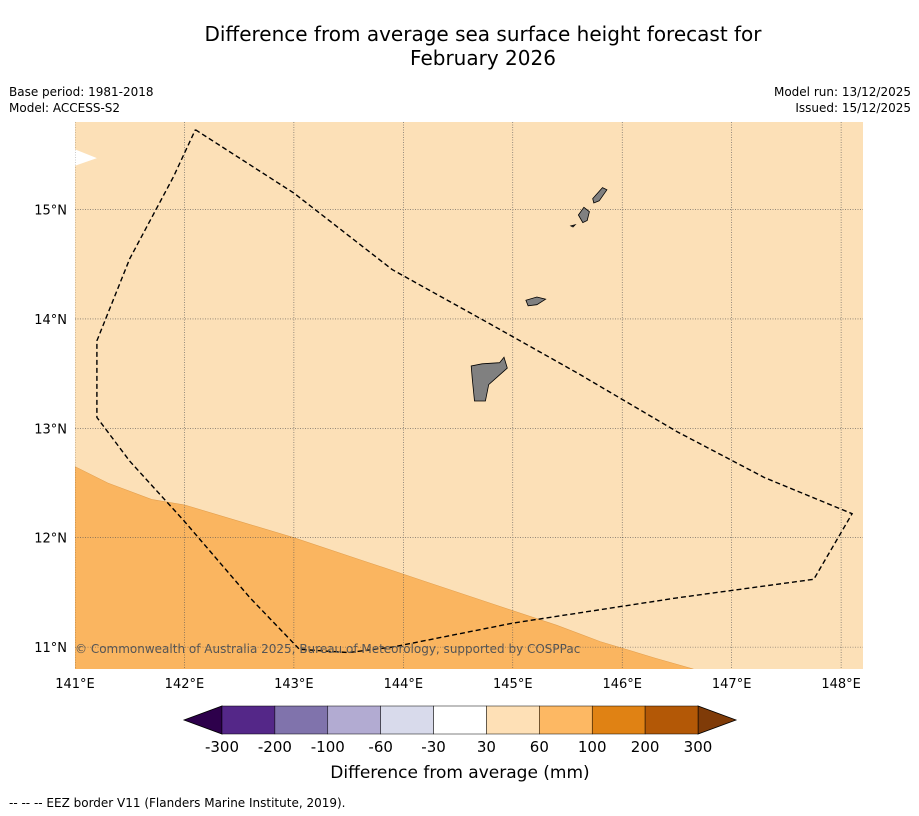 Image resolution: width=919 pixels, height=816 pixels. Describe the element at coordinates (81, 100) in the screenshot. I see `meta-left: Base period: 1981-2018 Model: ACCESS-S2` at that location.